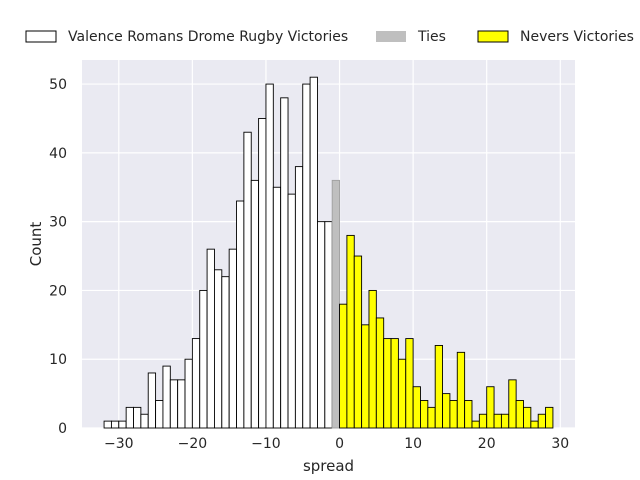 The width and height of the screenshot is (640, 480). What do you see at coordinates (339, 444) in the screenshot?
I see `x-tick-label: 0` at bounding box center [339, 444].